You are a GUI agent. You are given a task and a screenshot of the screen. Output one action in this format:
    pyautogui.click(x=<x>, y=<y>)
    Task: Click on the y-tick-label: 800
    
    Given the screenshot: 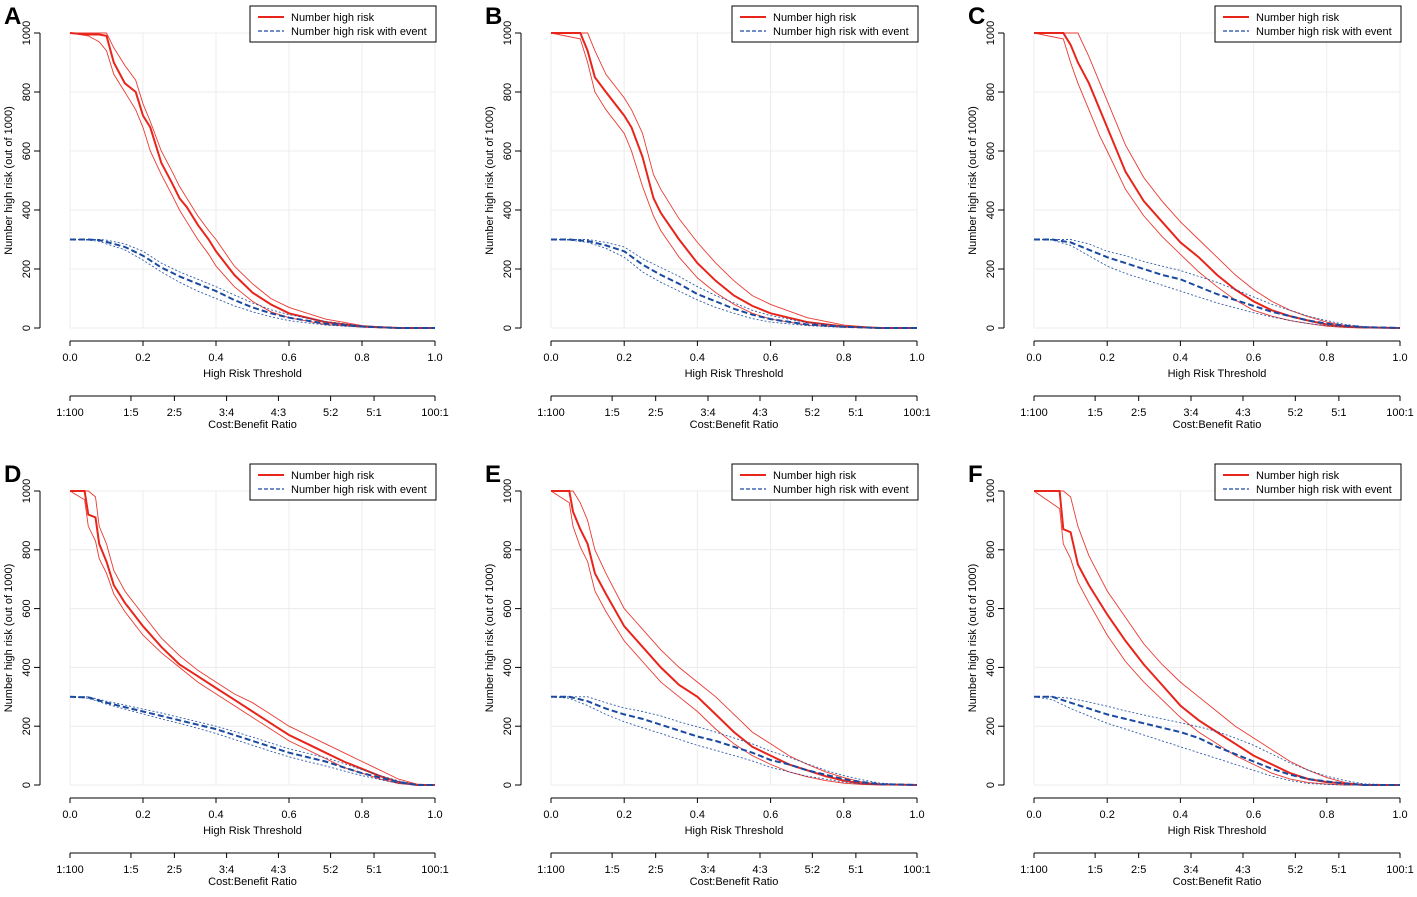 What is the action you would take?
    pyautogui.click(x=508, y=550)
    